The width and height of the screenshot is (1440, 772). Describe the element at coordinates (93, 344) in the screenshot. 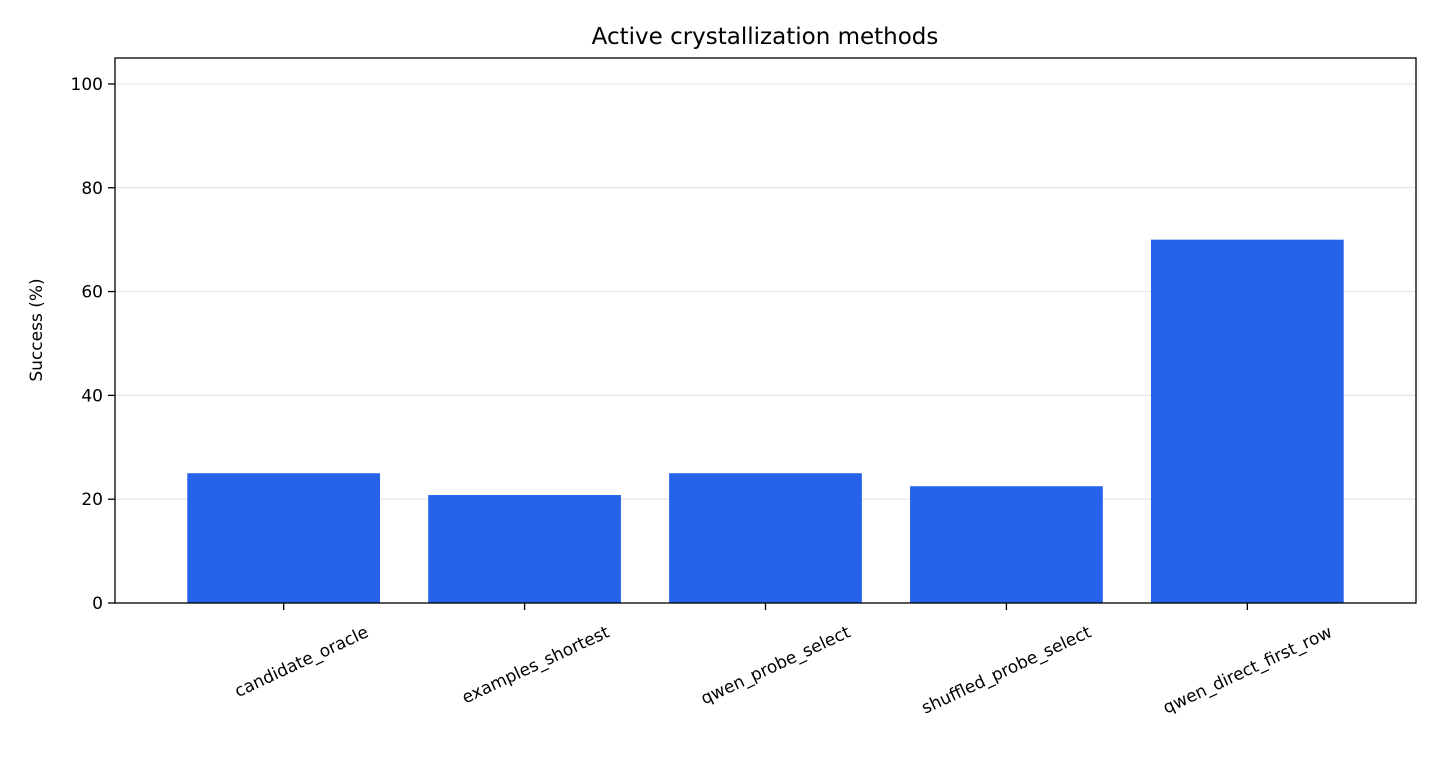

I see `y-axis: 0 20 40 60 80 100` at that location.